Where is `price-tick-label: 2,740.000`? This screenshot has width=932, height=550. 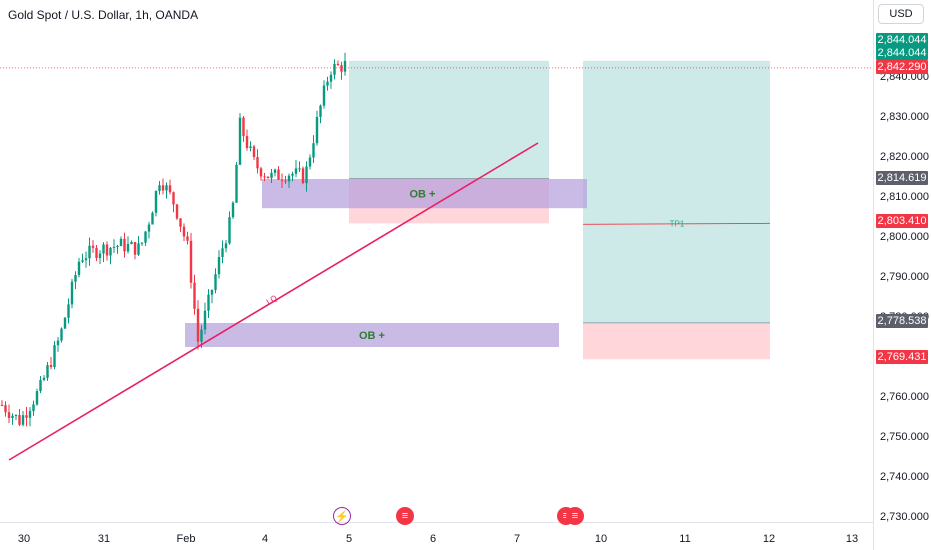 price-tick-label: 2,740.000 is located at coordinates (904, 477).